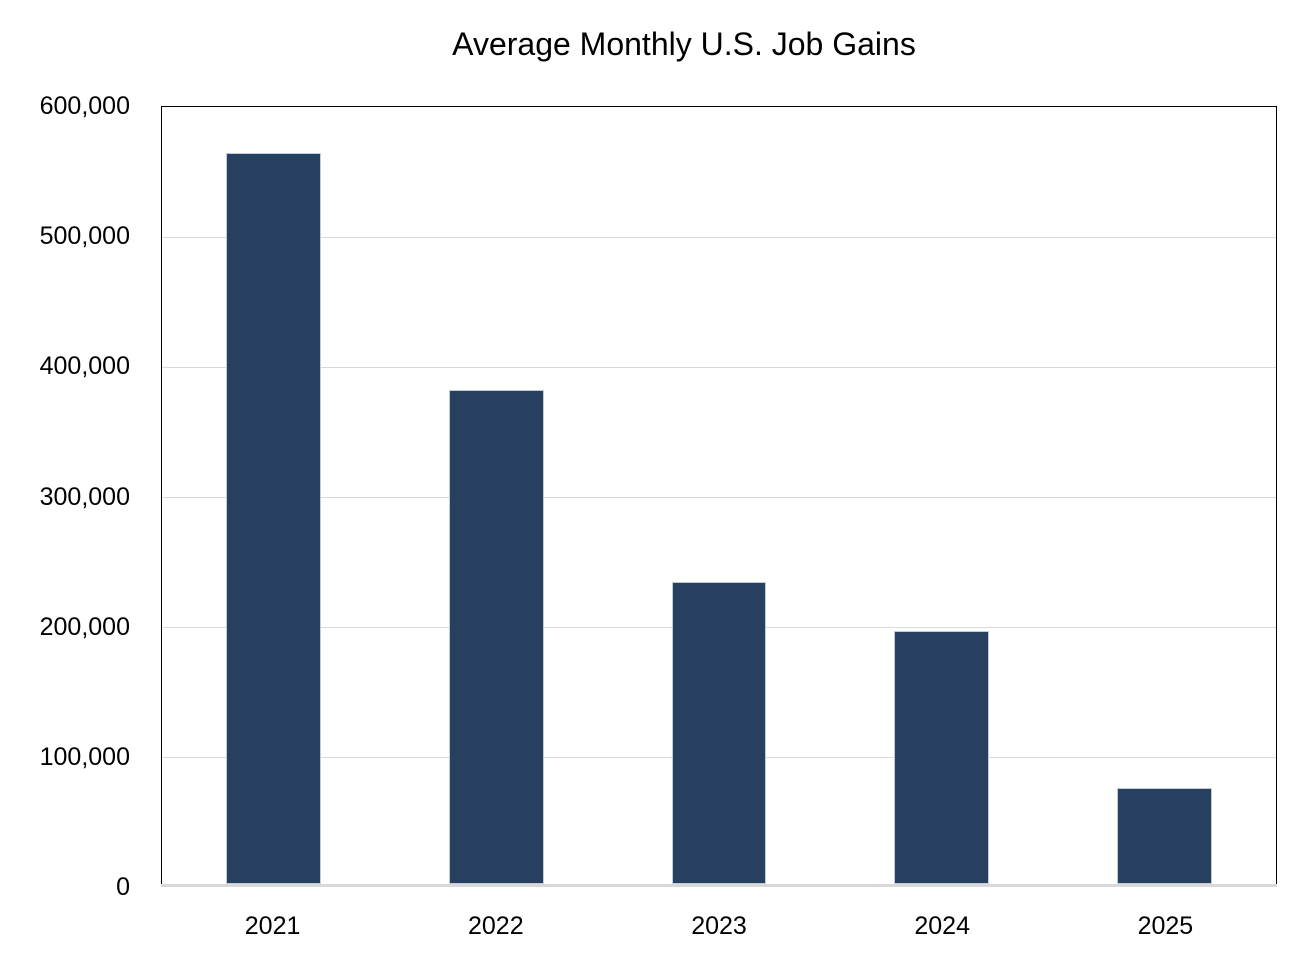  Describe the element at coordinates (496, 637) in the screenshot. I see `bar-2022` at that location.